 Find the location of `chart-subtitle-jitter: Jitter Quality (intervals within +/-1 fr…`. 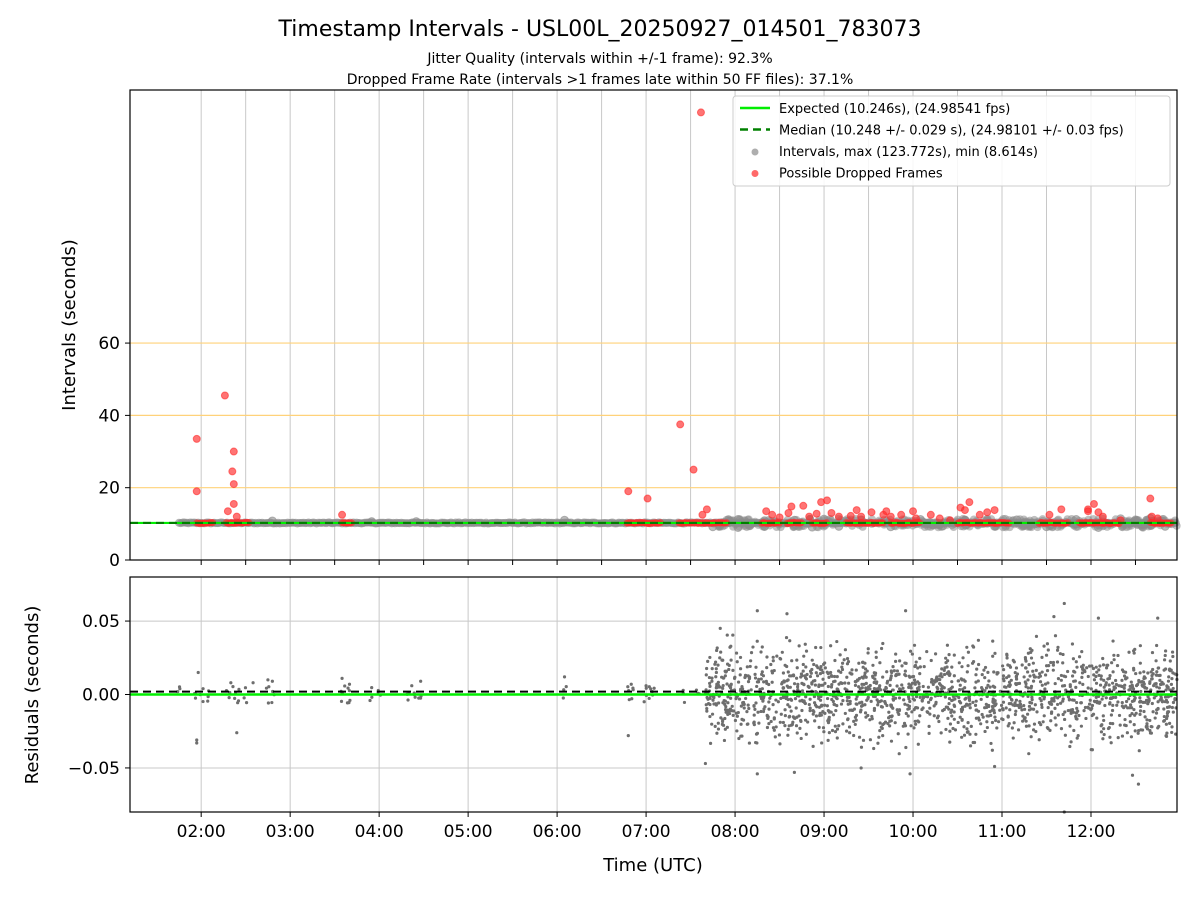

chart-subtitle-jitter: Jitter Quality (intervals within +/-1 fr… is located at coordinates (599, 59).